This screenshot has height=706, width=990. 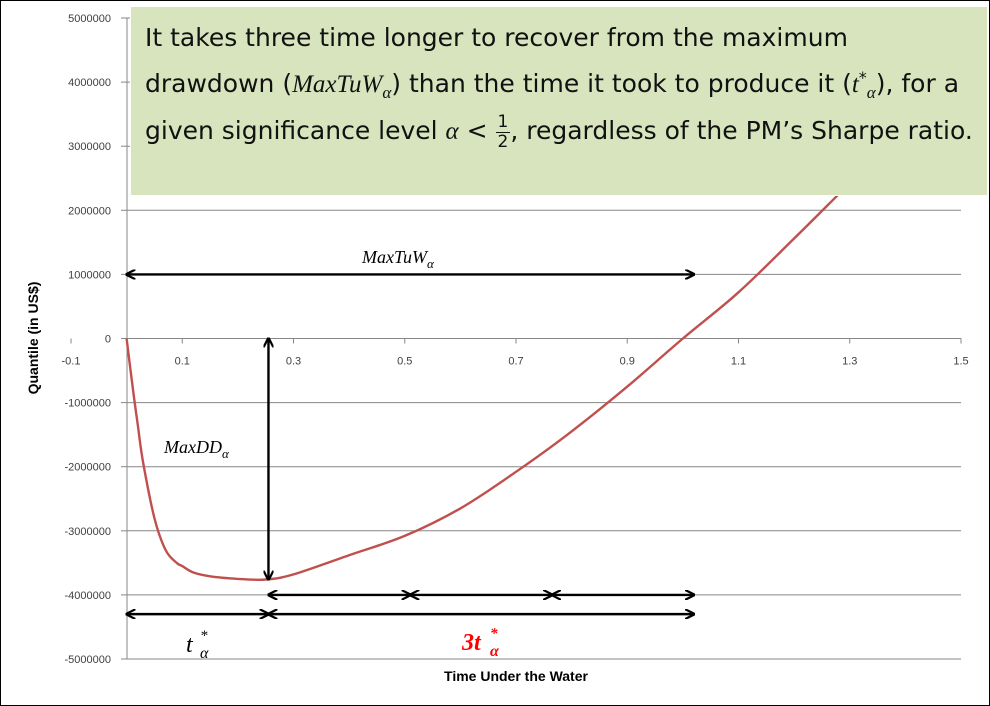 I want to click on callout-less-than: <, so click(x=477, y=130).